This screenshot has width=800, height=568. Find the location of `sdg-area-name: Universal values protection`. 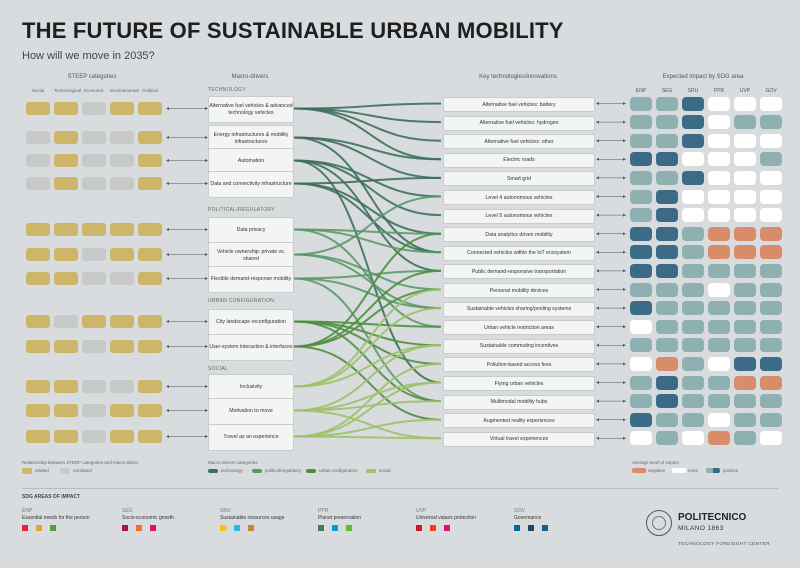

sdg-area-name: Universal values protection is located at coordinates (446, 518).